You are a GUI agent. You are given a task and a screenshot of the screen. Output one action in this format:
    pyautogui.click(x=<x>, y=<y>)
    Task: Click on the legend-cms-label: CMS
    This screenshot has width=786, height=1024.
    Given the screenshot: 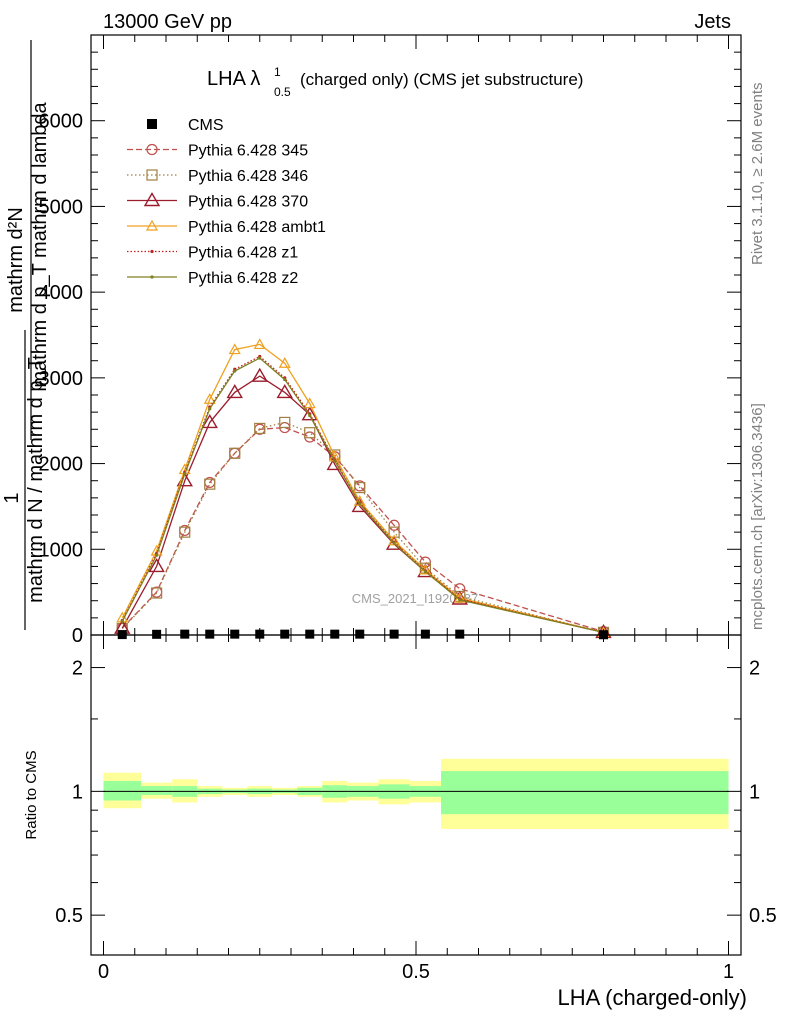 What is the action you would take?
    pyautogui.click(x=206, y=125)
    